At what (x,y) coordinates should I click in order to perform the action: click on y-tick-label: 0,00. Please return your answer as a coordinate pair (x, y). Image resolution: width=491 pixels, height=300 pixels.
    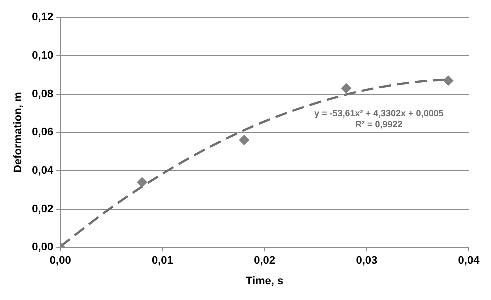
    Looking at the image, I should click on (43, 248).